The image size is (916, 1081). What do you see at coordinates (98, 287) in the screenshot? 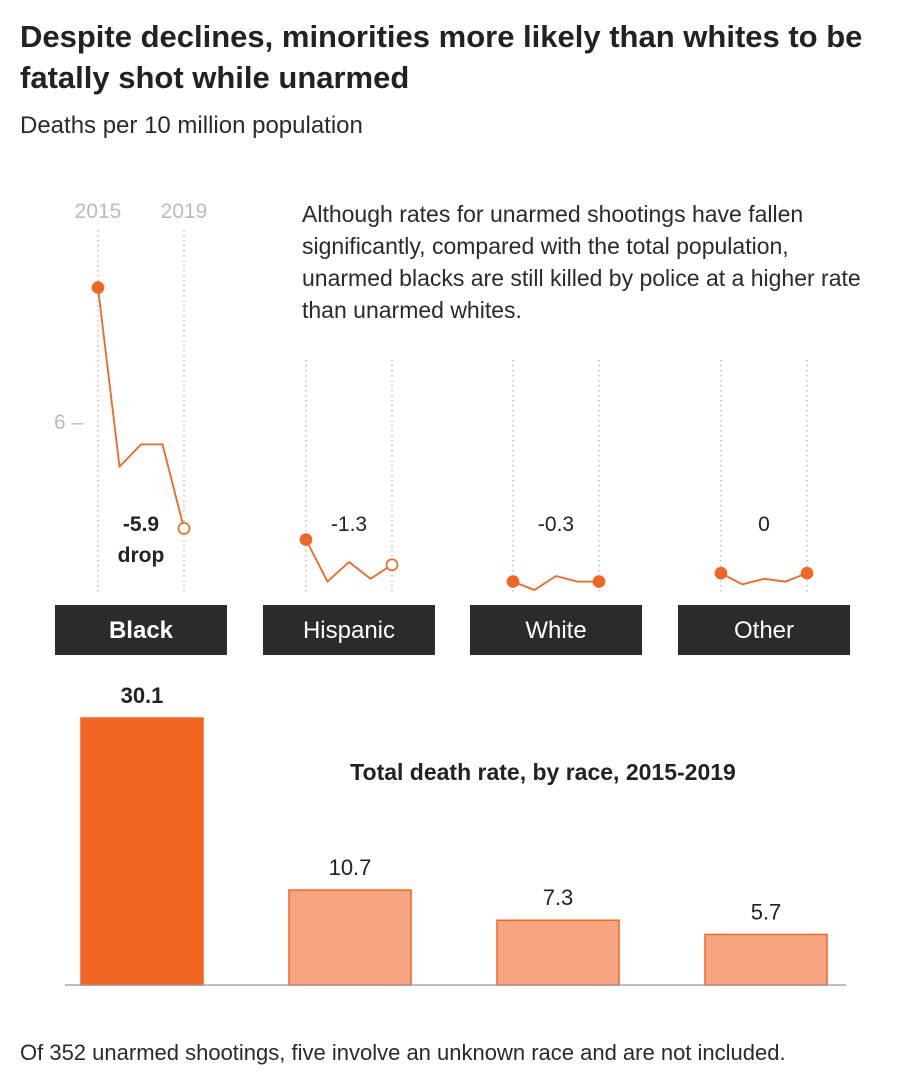
I see `start-point-black` at bounding box center [98, 287].